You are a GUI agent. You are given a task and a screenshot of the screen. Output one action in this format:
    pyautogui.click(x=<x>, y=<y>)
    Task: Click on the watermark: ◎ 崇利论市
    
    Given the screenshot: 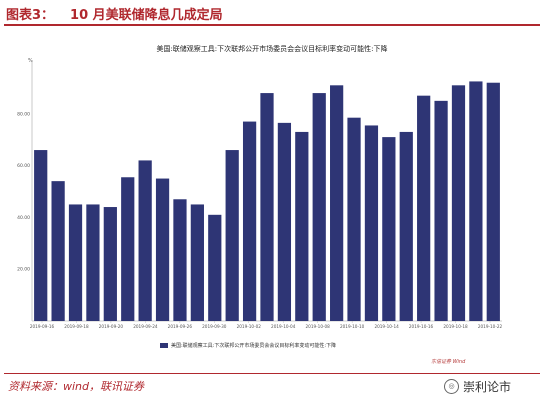 What is the action you would take?
    pyautogui.click(x=477, y=386)
    